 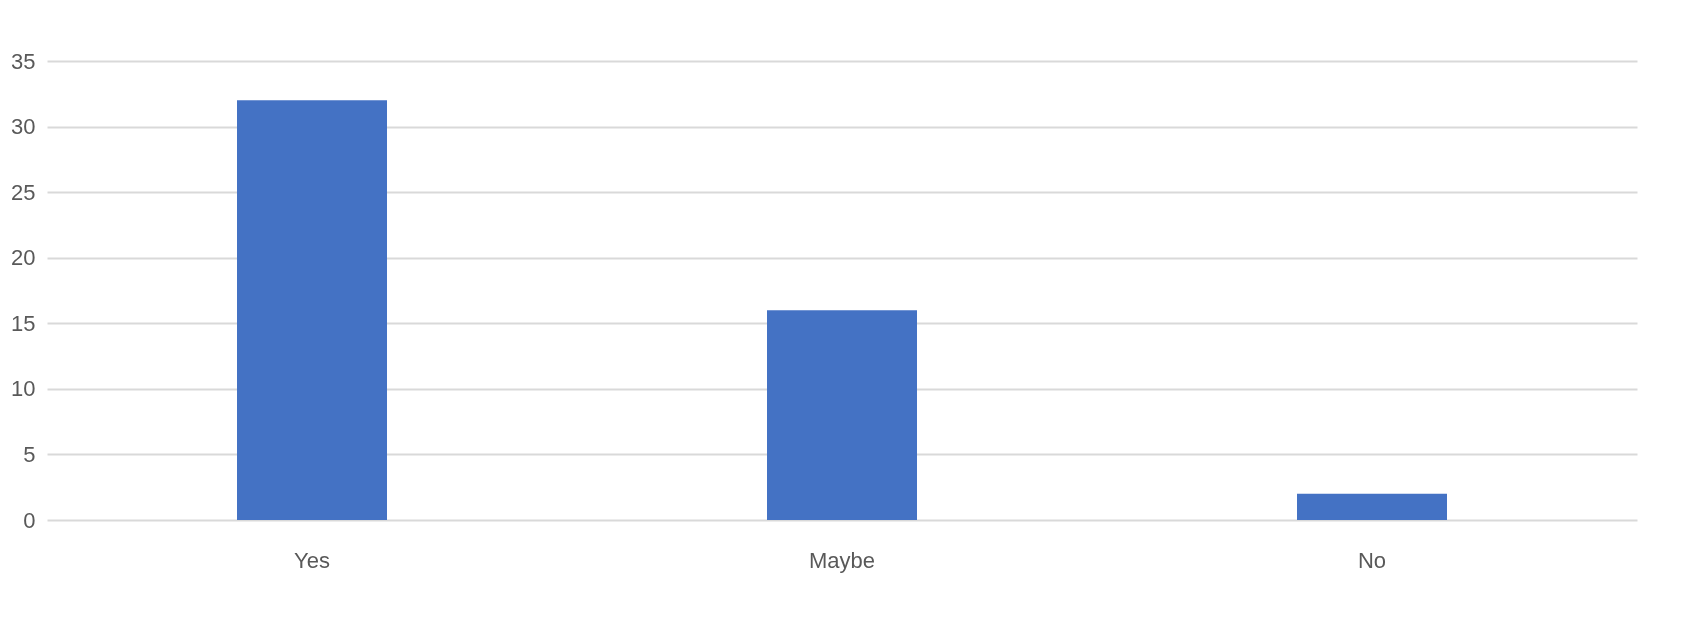 What do you see at coordinates (23, 323) in the screenshot?
I see `y-tick-label: 15` at bounding box center [23, 323].